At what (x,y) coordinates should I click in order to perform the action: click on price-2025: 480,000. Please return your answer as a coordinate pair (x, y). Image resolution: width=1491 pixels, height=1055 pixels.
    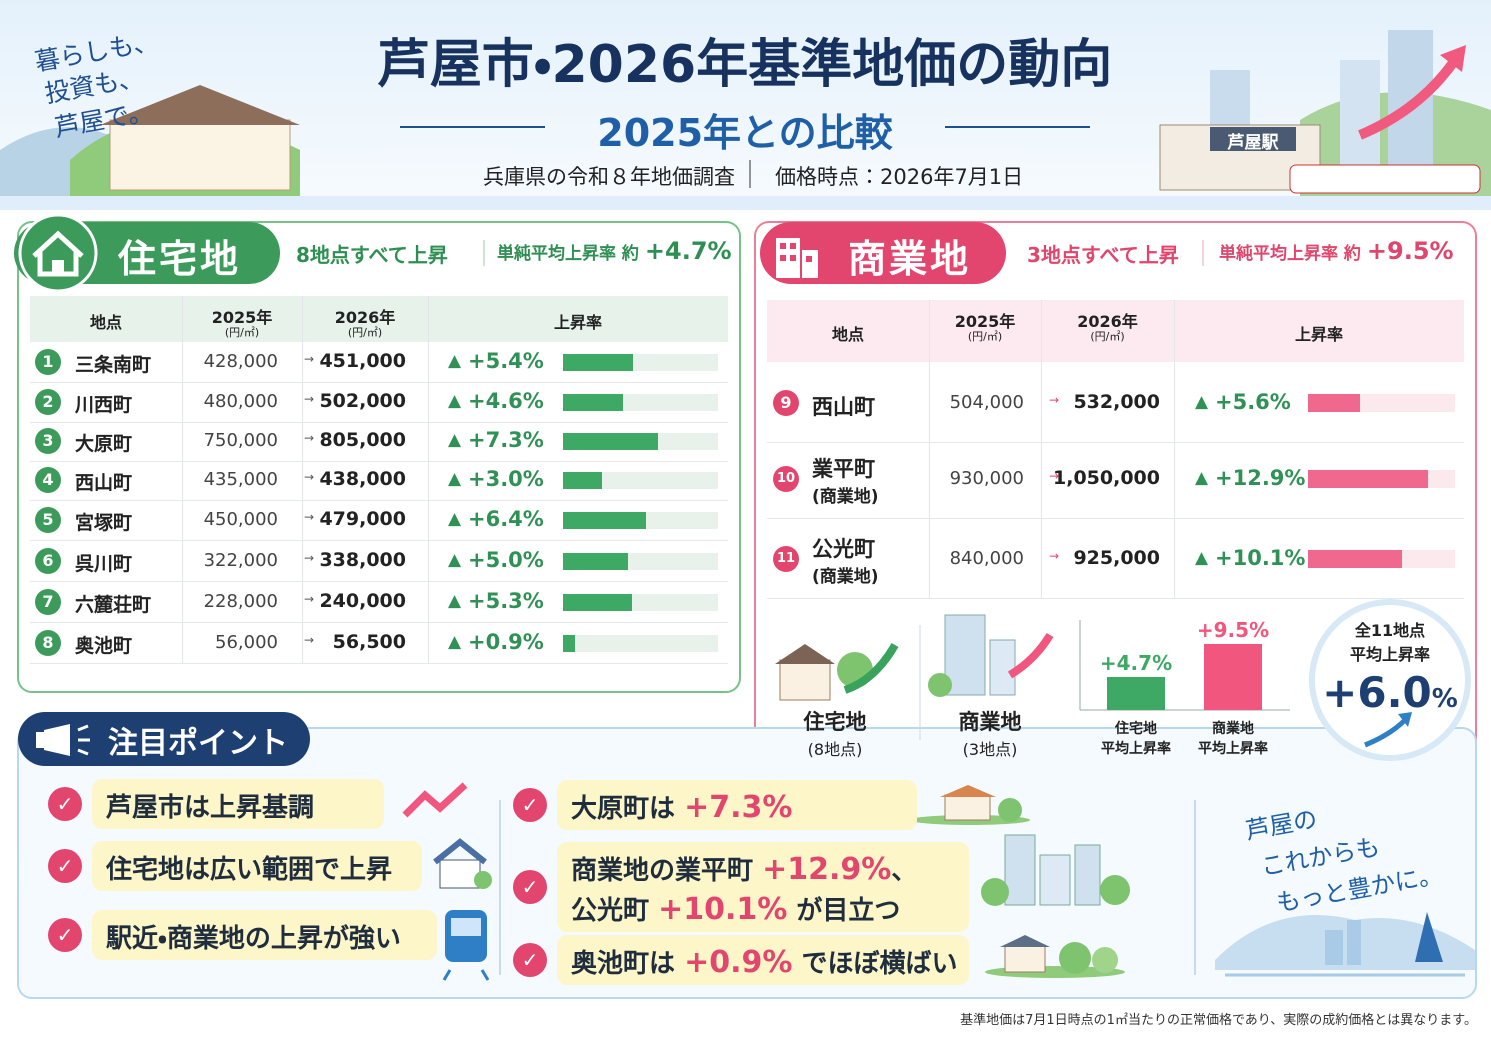
    Looking at the image, I should click on (240, 401).